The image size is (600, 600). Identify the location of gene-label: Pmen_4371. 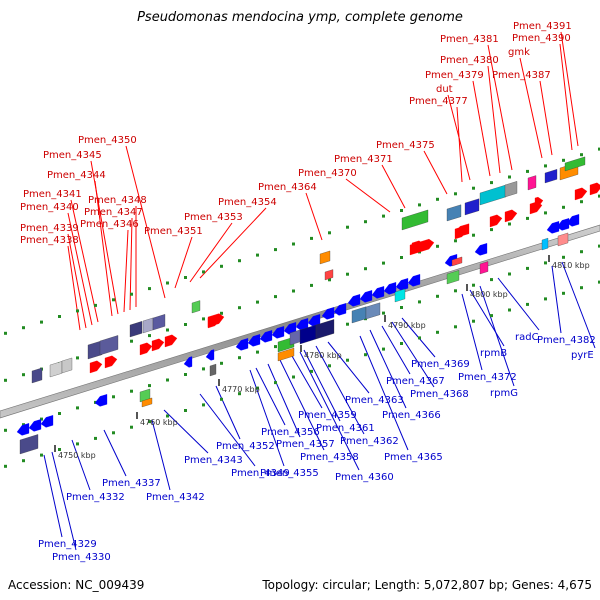
(363, 159).